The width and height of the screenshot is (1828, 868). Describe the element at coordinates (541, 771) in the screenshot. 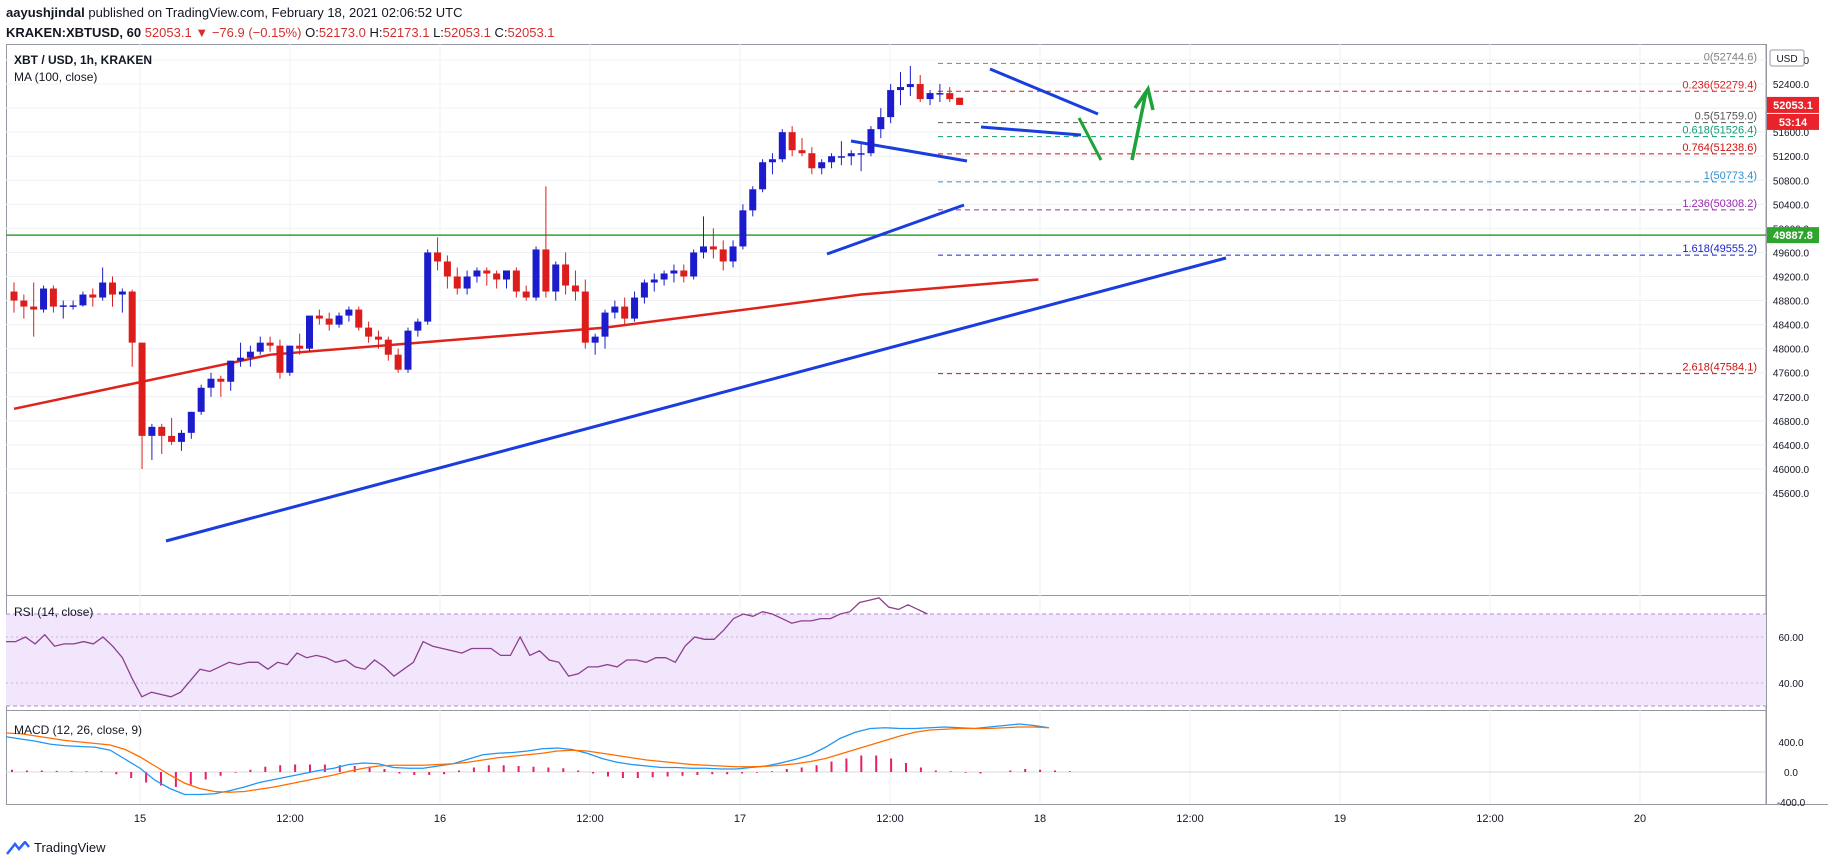

I see `macd-histogram` at that location.